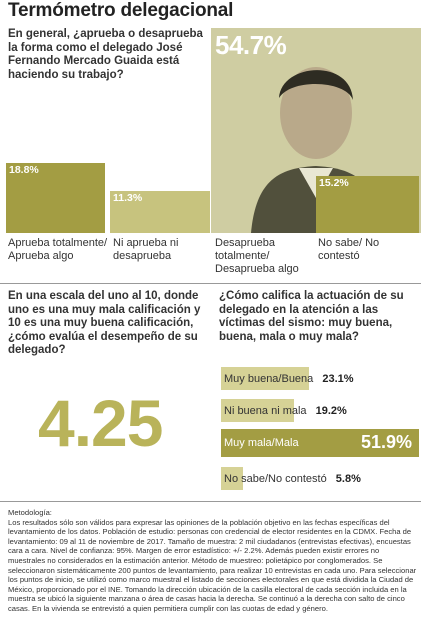  I want to click on q3-category-label: Ni buena ni mala, so click(265, 411).